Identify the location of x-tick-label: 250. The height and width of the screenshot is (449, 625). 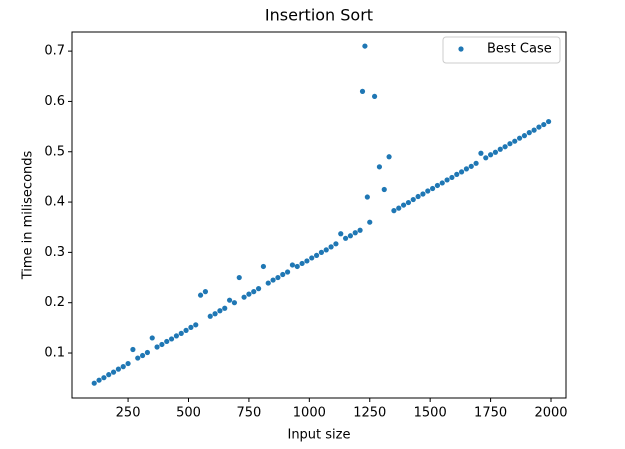
(128, 413).